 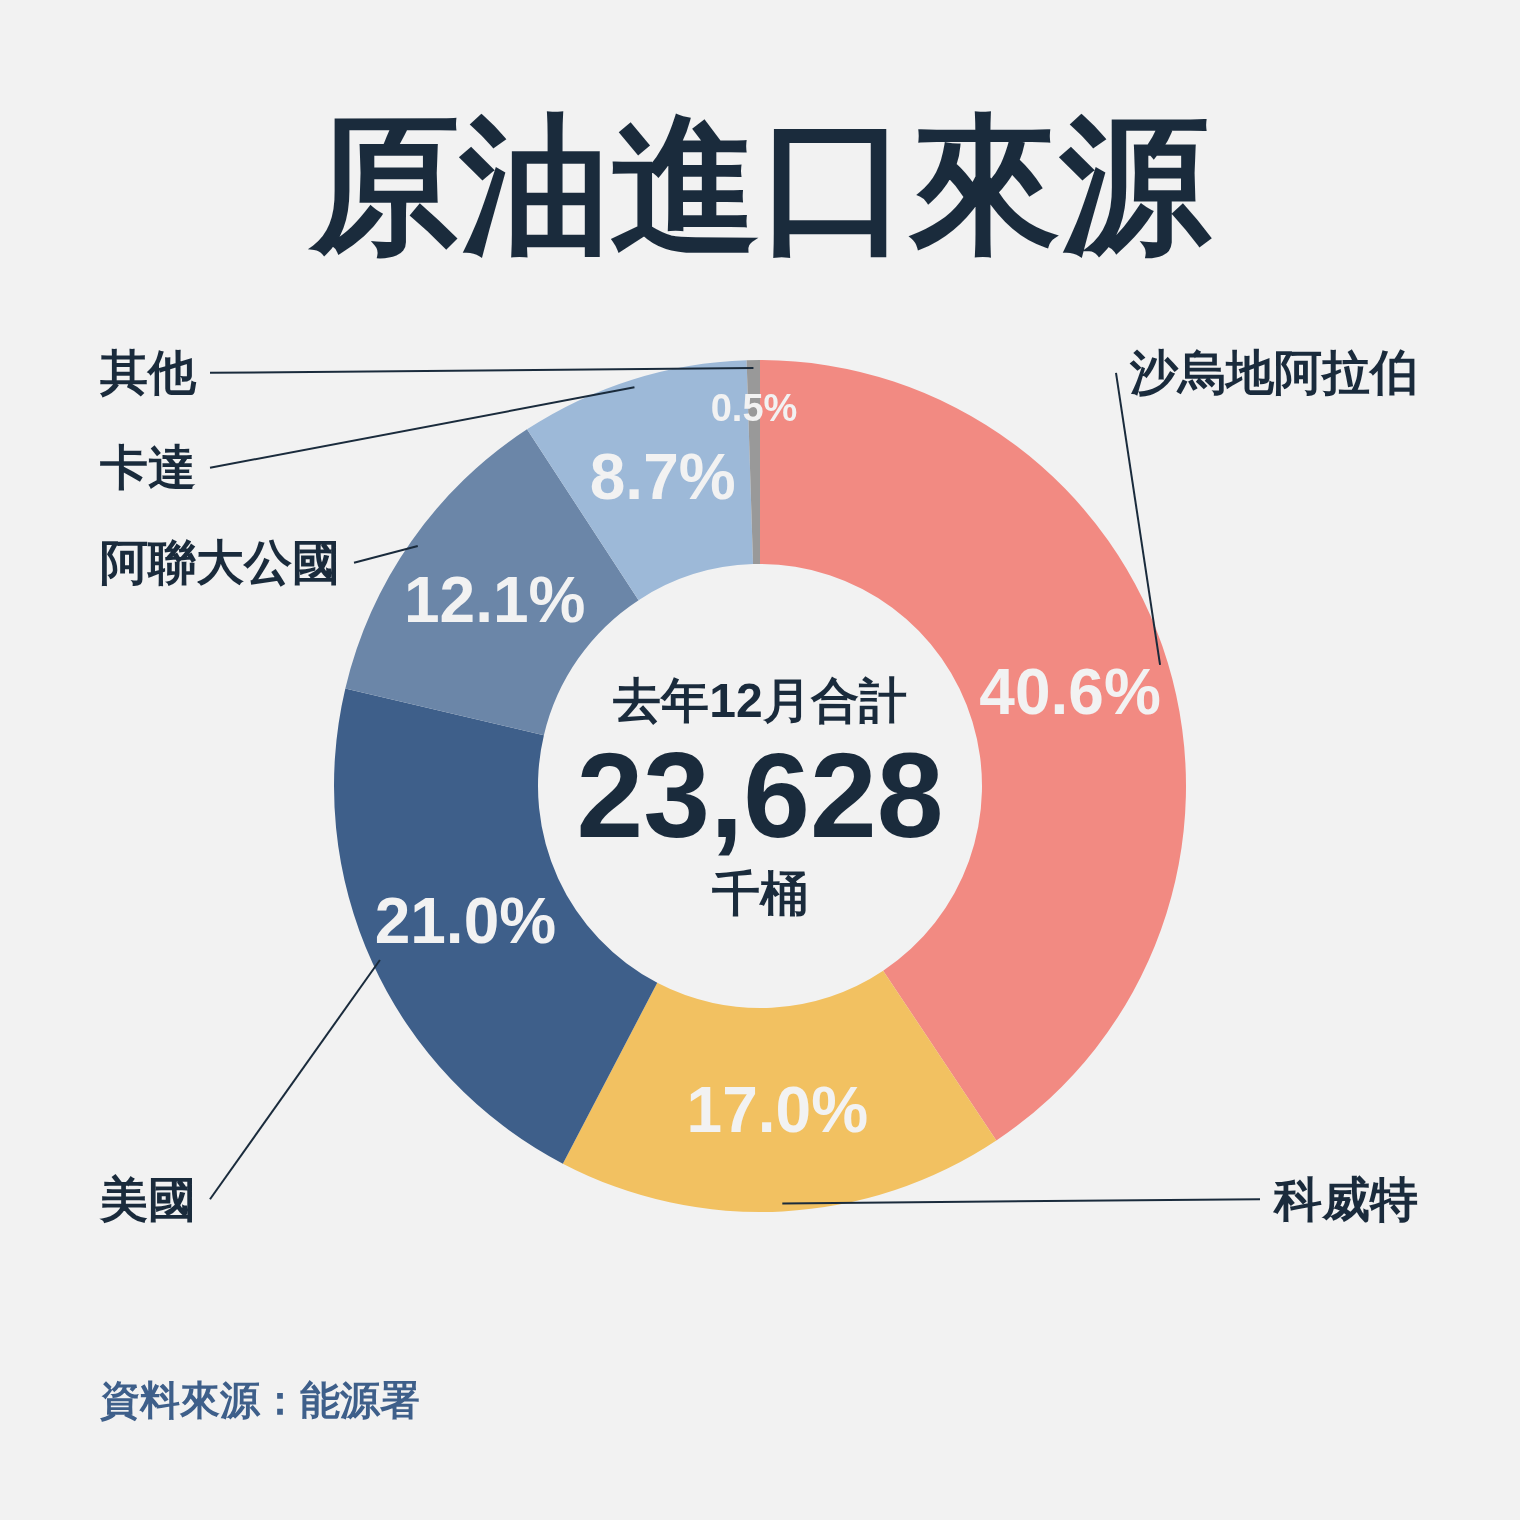 What do you see at coordinates (777, 1109) in the screenshot?
I see `data-label: 17.0%` at bounding box center [777, 1109].